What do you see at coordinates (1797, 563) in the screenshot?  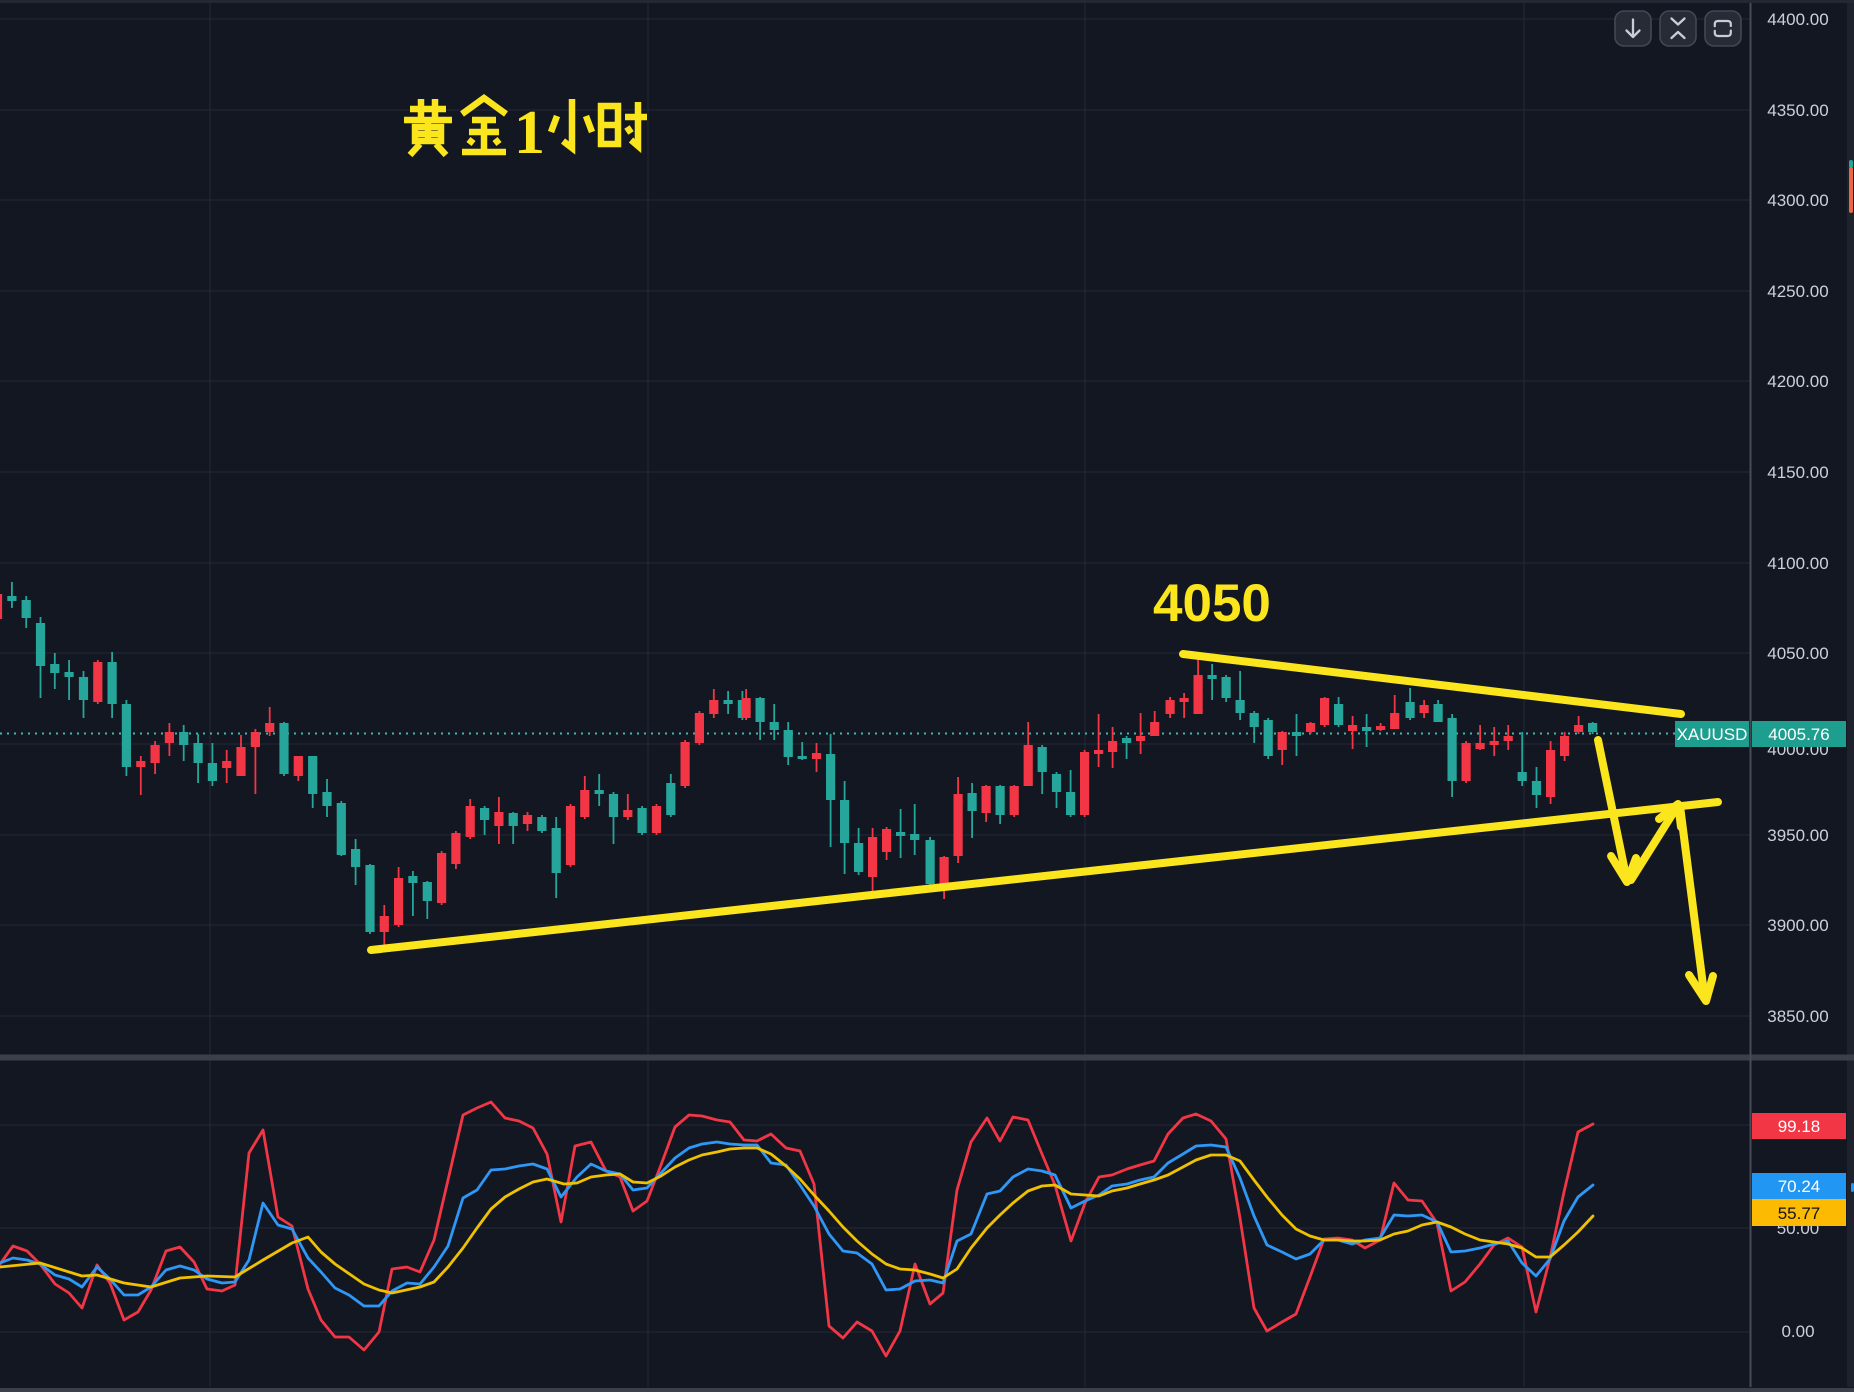 I see `svg-text: 4100.00` at bounding box center [1797, 563].